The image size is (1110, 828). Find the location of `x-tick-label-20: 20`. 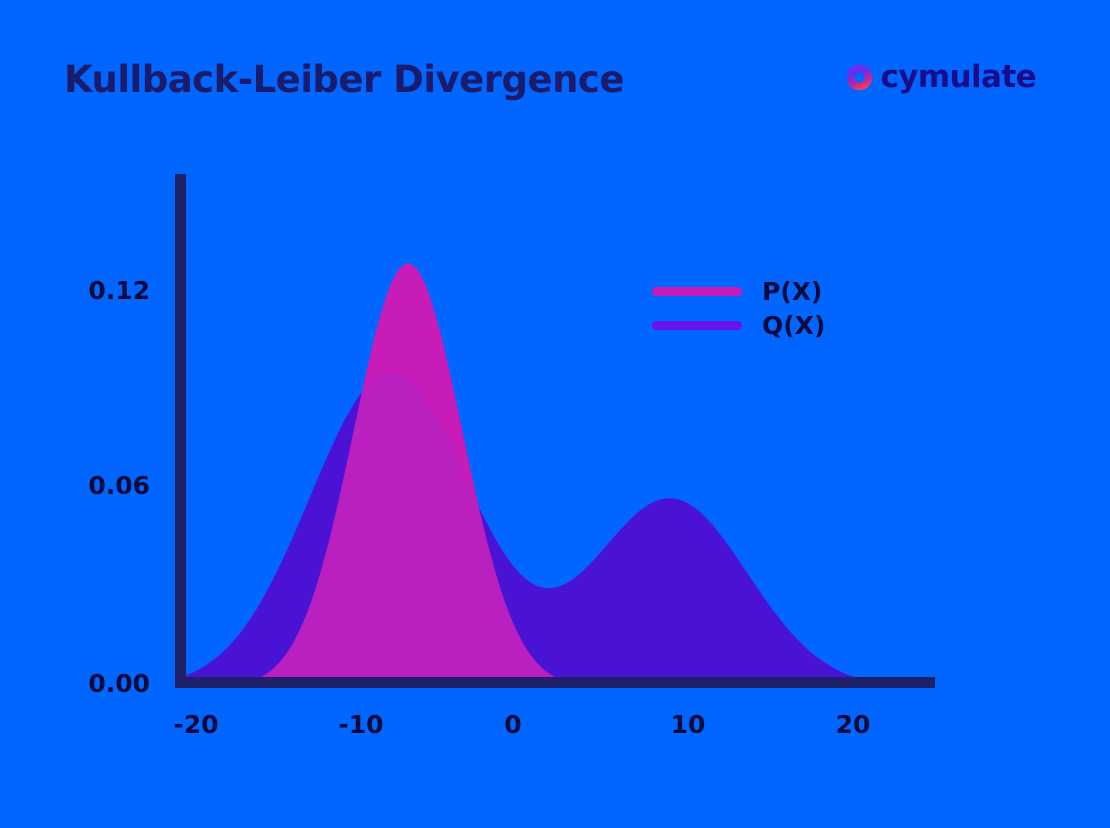

x-tick-label-20: 20 is located at coordinates (853, 724).